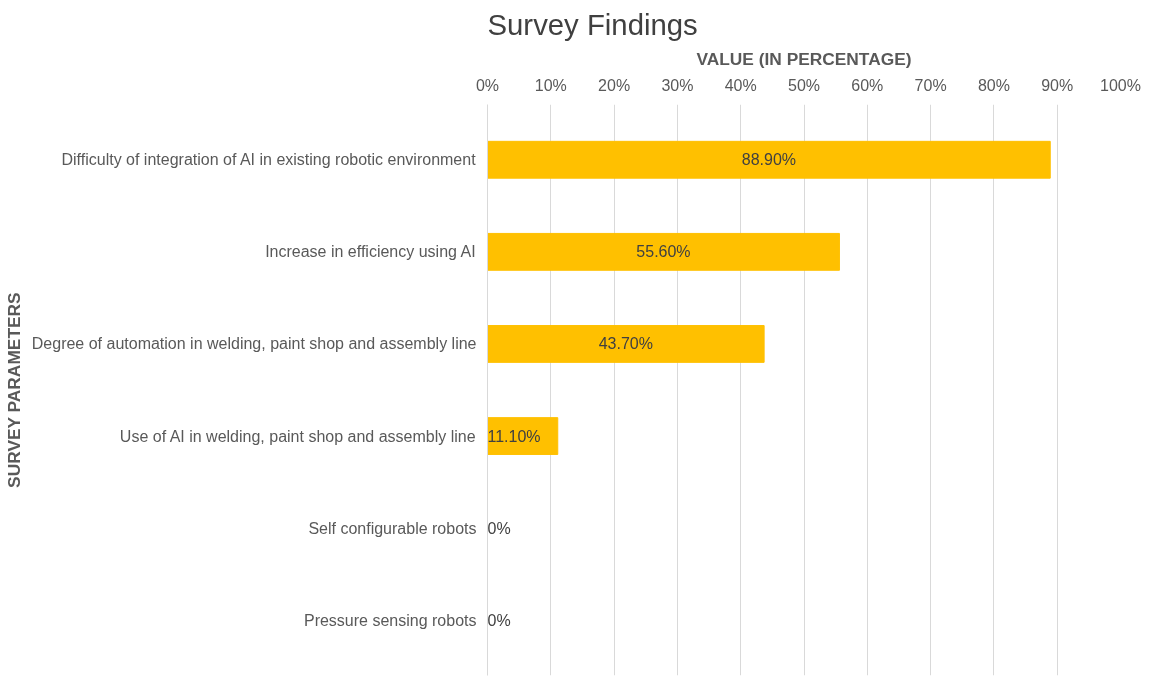  What do you see at coordinates (804, 85) in the screenshot?
I see `x-tick-label: 50%` at bounding box center [804, 85].